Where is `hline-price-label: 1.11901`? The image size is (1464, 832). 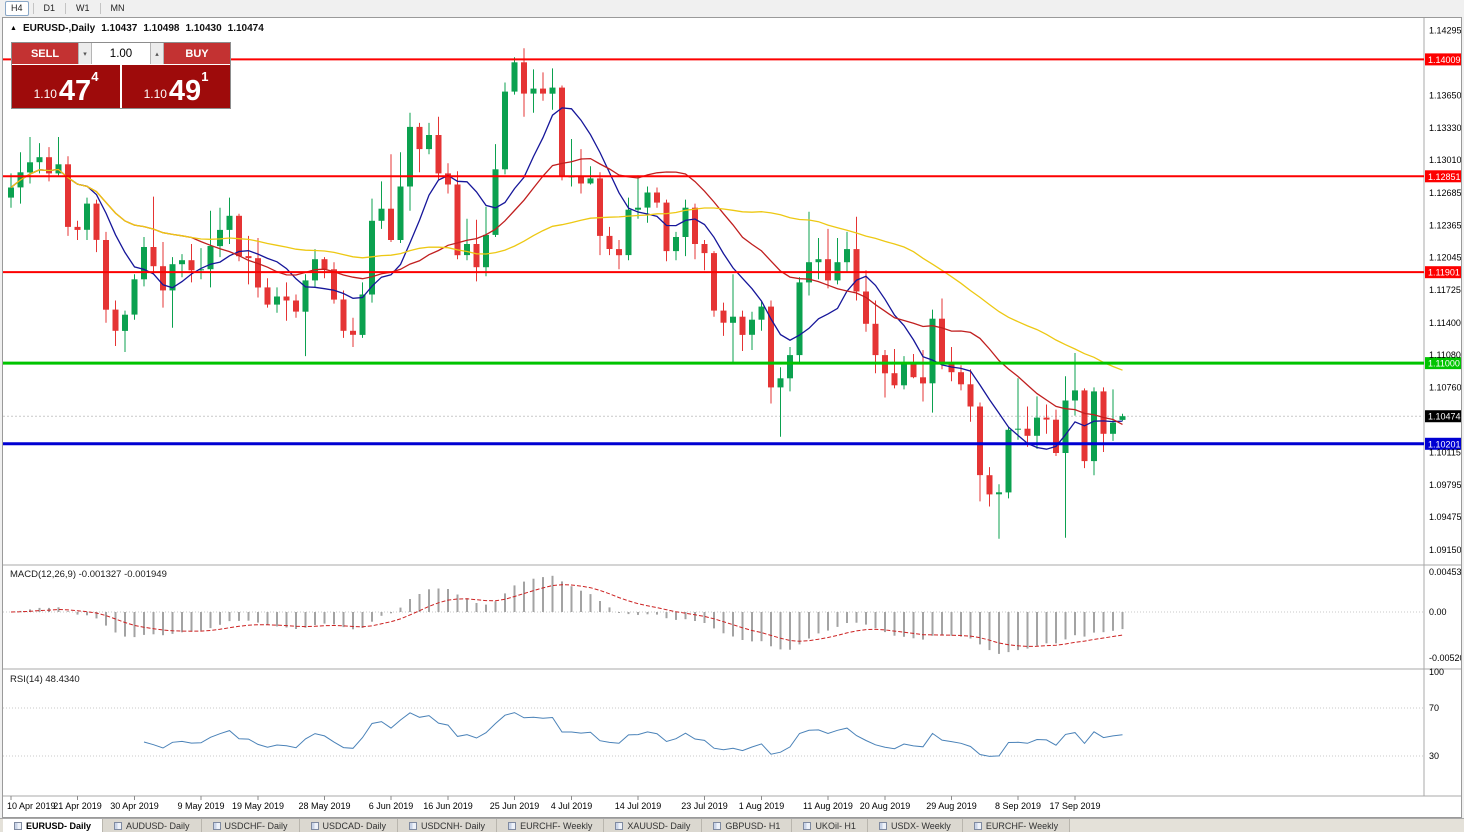 hline-price-label: 1.11901 is located at coordinates (1444, 273).